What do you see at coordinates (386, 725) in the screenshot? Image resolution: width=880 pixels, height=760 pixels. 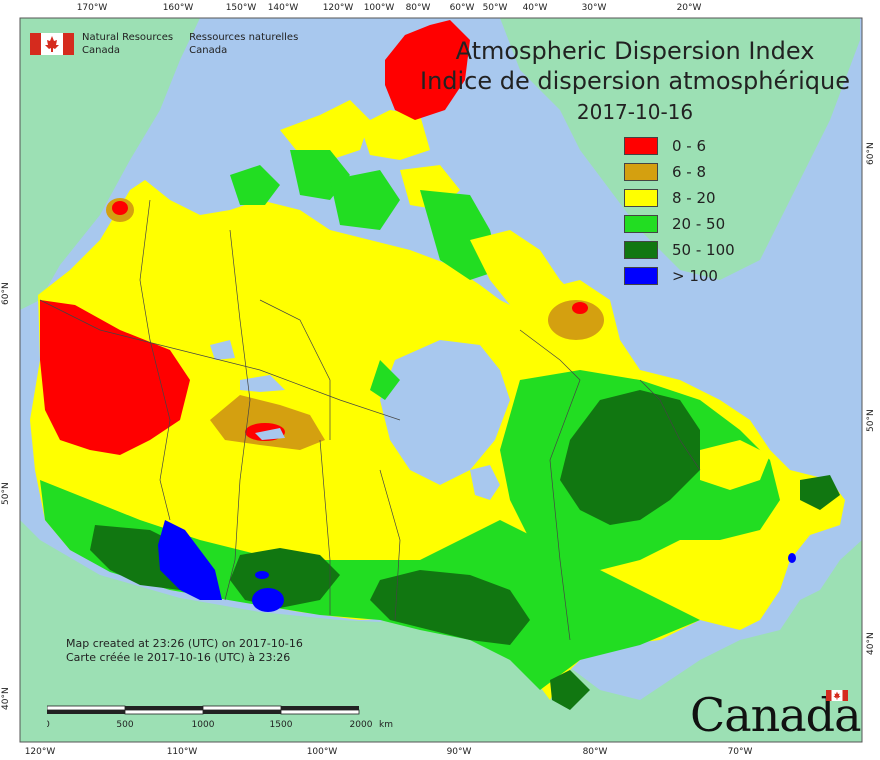 I see `scale-unit: km` at bounding box center [386, 725].